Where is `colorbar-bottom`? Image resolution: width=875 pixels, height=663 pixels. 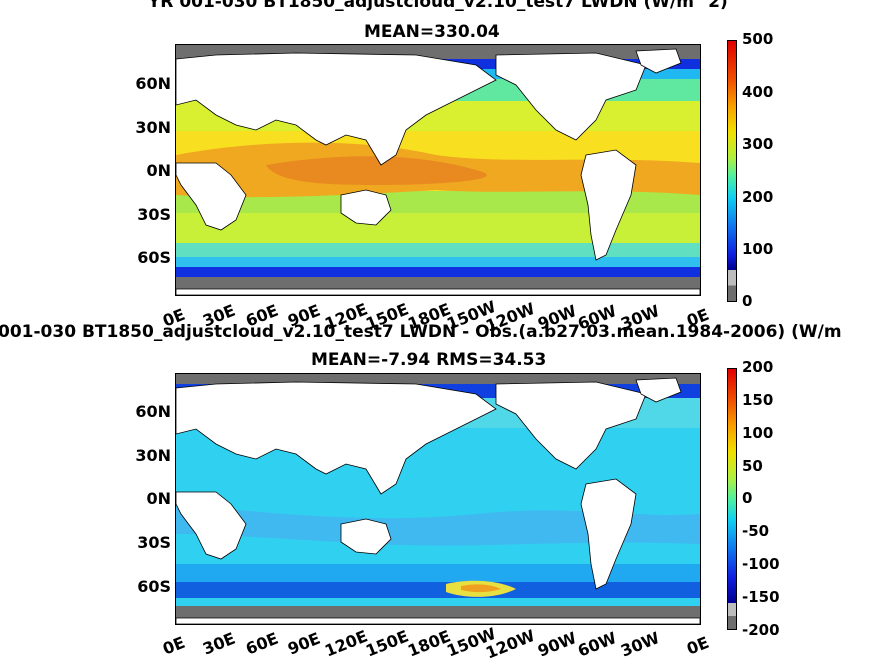
colorbar-bottom is located at coordinates (732, 499).